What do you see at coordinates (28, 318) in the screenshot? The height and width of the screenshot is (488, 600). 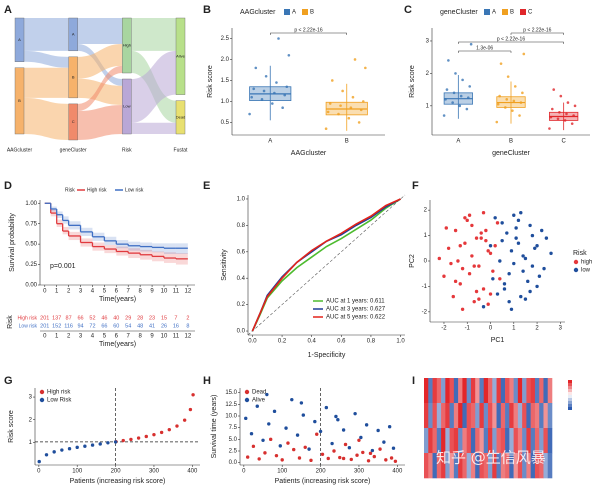 I see `risk-table-row-label: High risk` at bounding box center [28, 318].